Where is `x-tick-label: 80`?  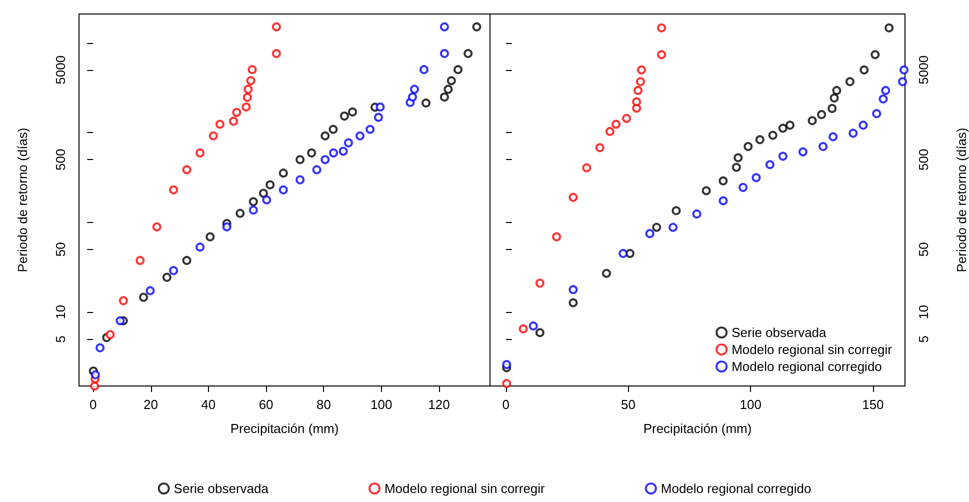
x-tick-label: 80 is located at coordinates (323, 404).